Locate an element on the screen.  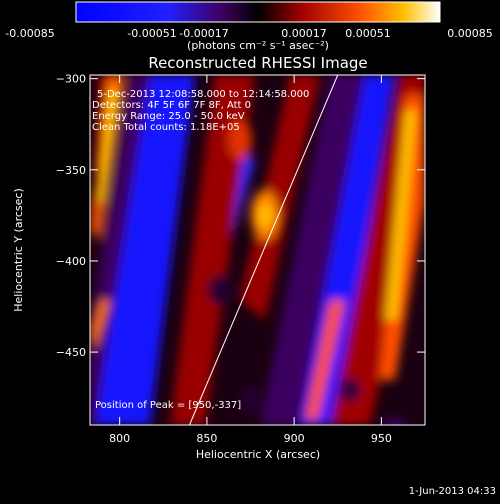
x-tick-label: 950 is located at coordinates (381, 438).